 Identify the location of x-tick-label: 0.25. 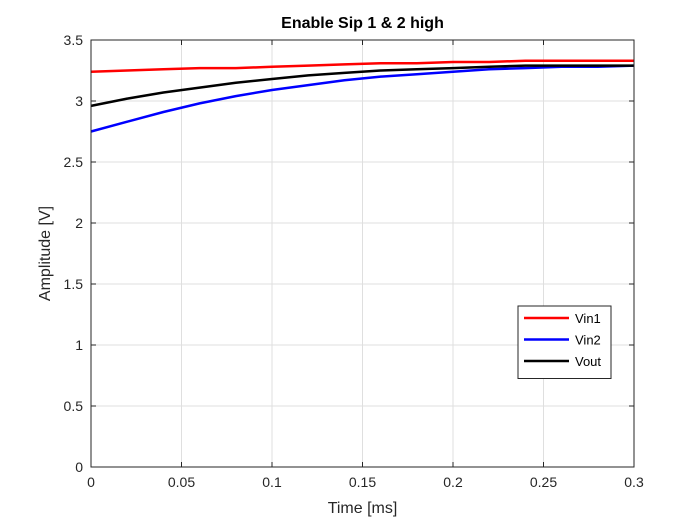
(543, 482).